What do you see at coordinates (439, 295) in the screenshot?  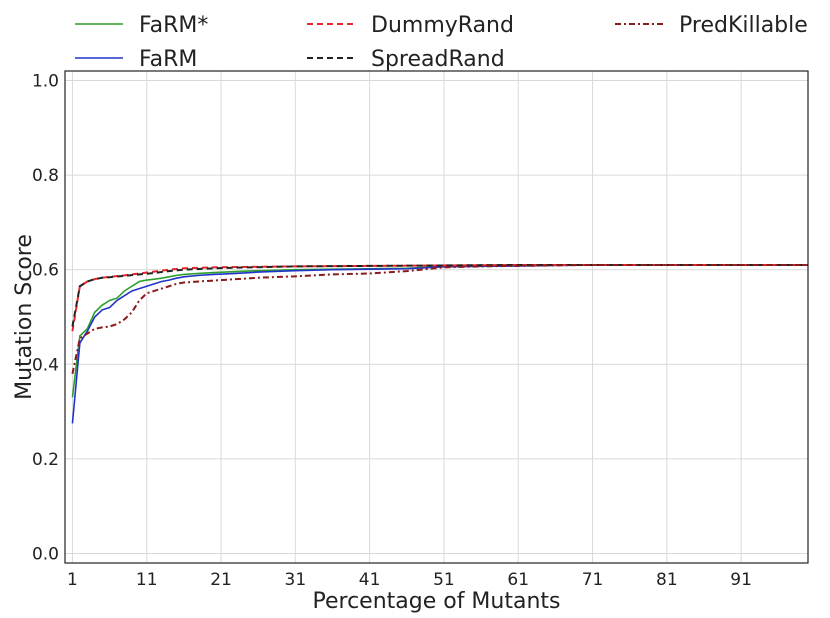 I see `series-line-spreadrand` at bounding box center [439, 295].